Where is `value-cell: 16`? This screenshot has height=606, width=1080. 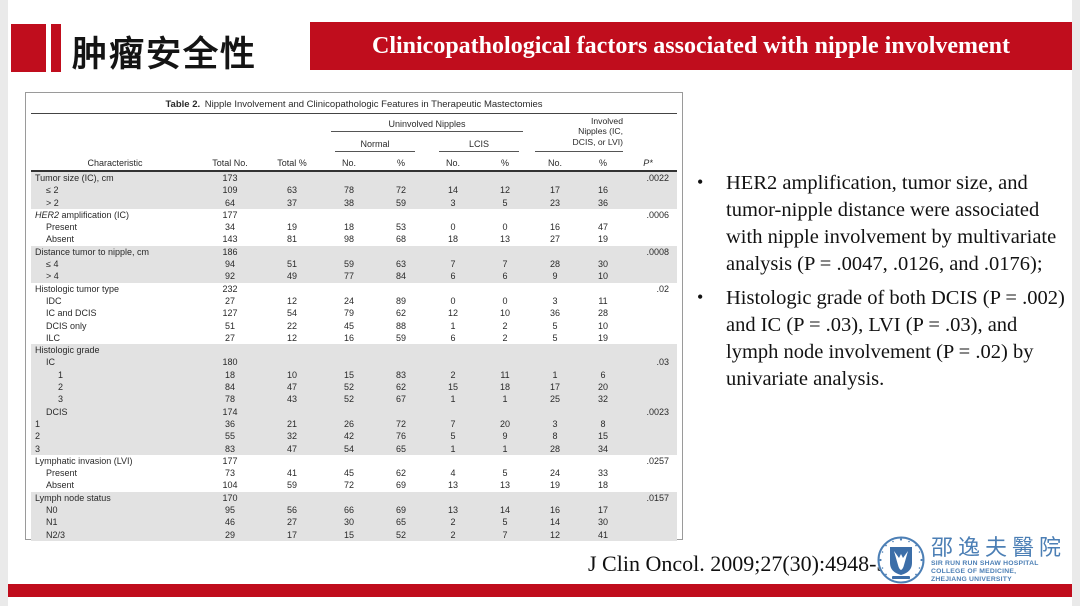 value-cell: 16 is located at coordinates (602, 190).